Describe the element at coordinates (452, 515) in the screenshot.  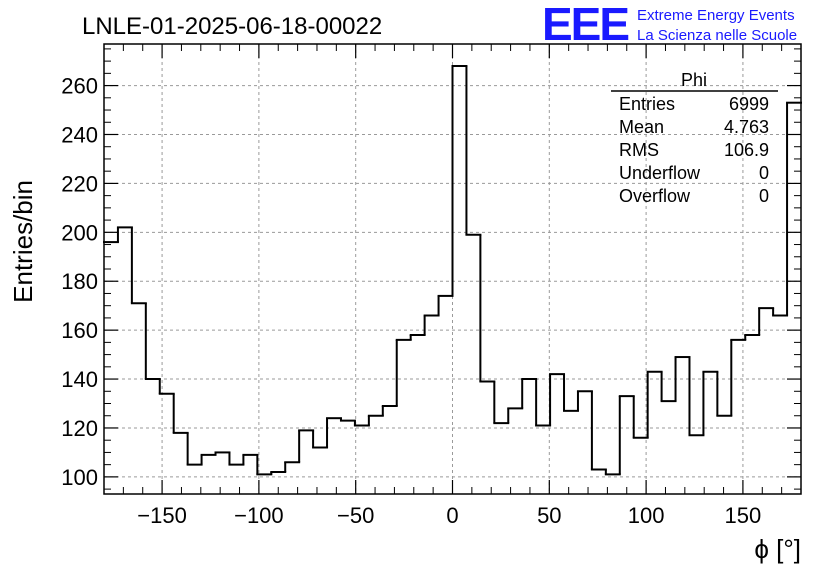
I see `x-tick-label: 0` at that location.